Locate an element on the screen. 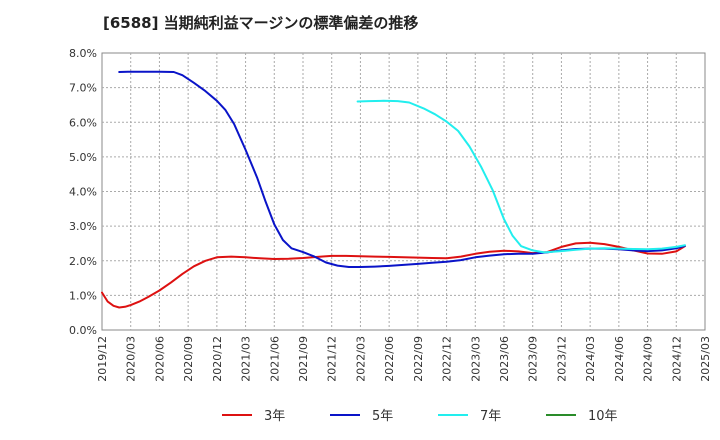  x-tick-label: 2022/06 is located at coordinates (389, 359).